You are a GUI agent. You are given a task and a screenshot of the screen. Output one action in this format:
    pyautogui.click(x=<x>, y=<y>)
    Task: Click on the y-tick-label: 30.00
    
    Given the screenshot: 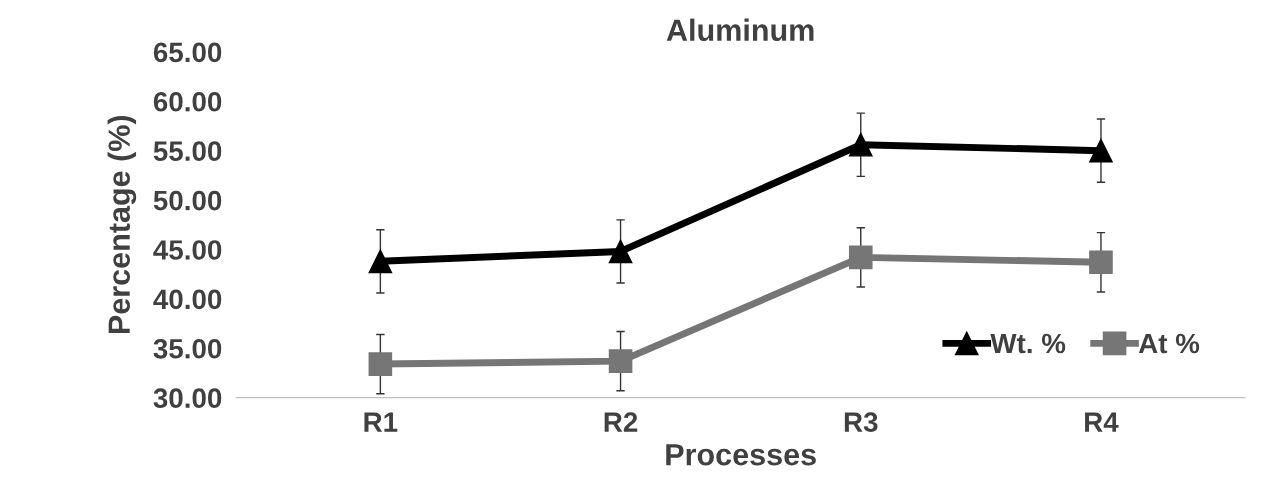 What is the action you would take?
    pyautogui.click(x=187, y=398)
    